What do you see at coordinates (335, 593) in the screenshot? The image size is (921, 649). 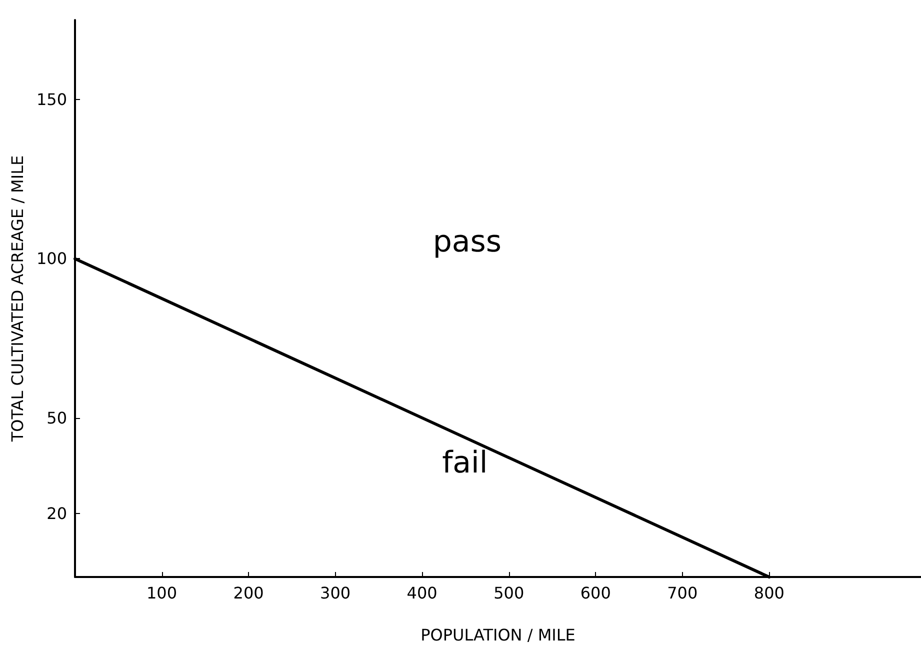 I see `x-tick-label: 300` at bounding box center [335, 593].